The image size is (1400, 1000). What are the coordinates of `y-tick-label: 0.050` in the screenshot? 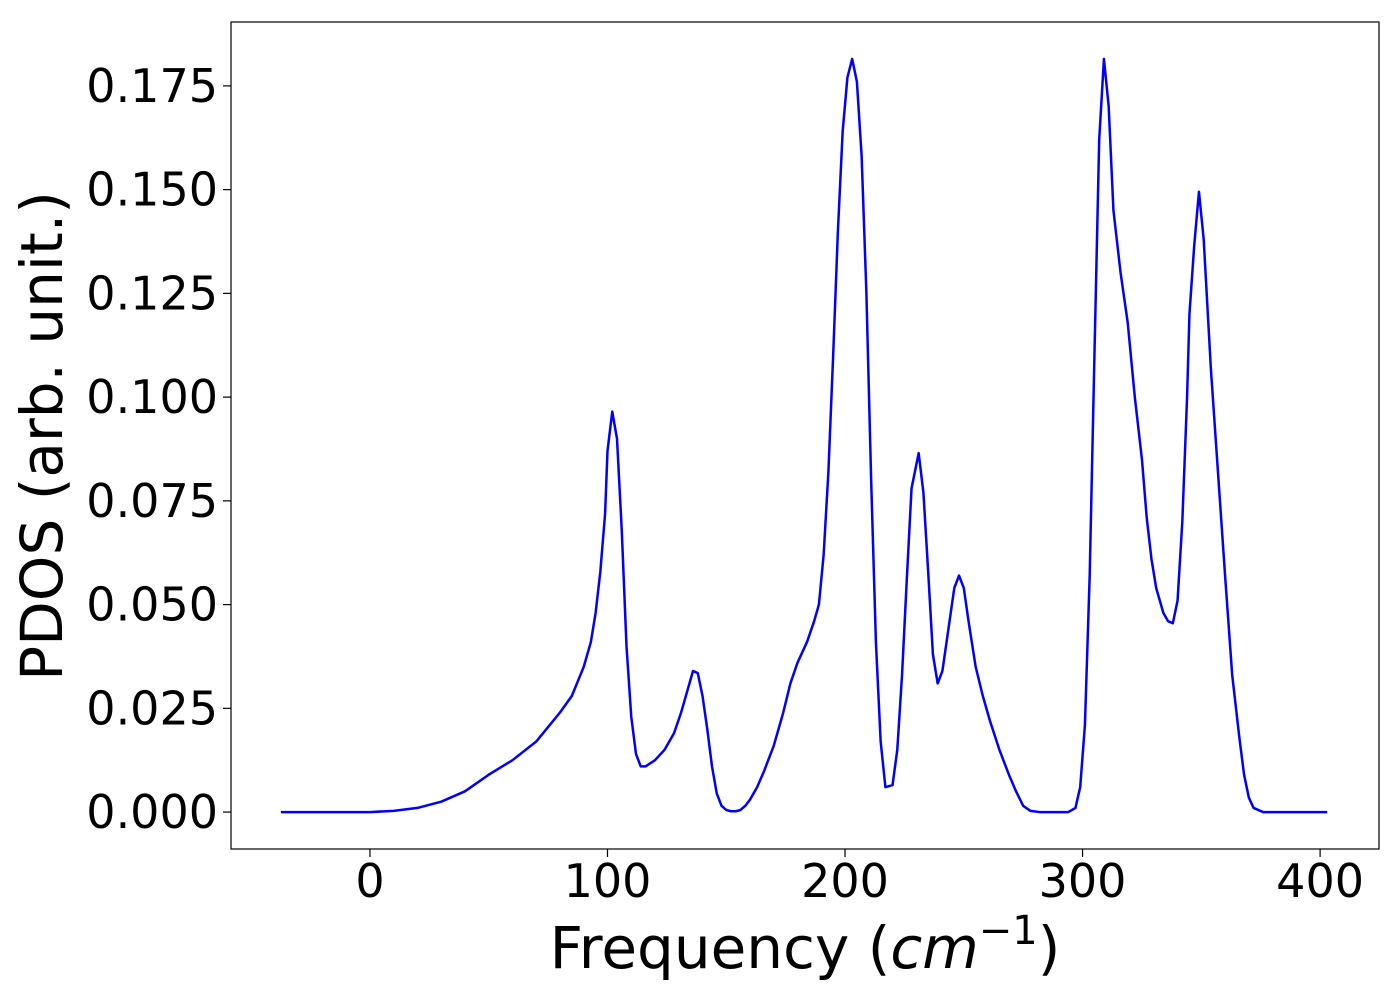 It's located at (152, 605).